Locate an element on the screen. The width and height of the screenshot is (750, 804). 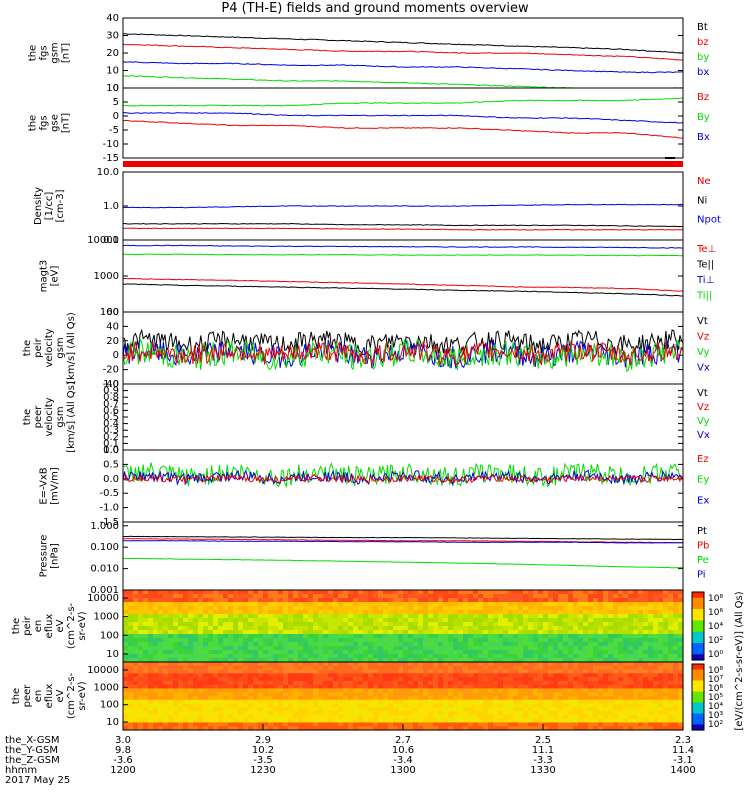
x-tick-label: 9.8 is located at coordinates (123, 750).